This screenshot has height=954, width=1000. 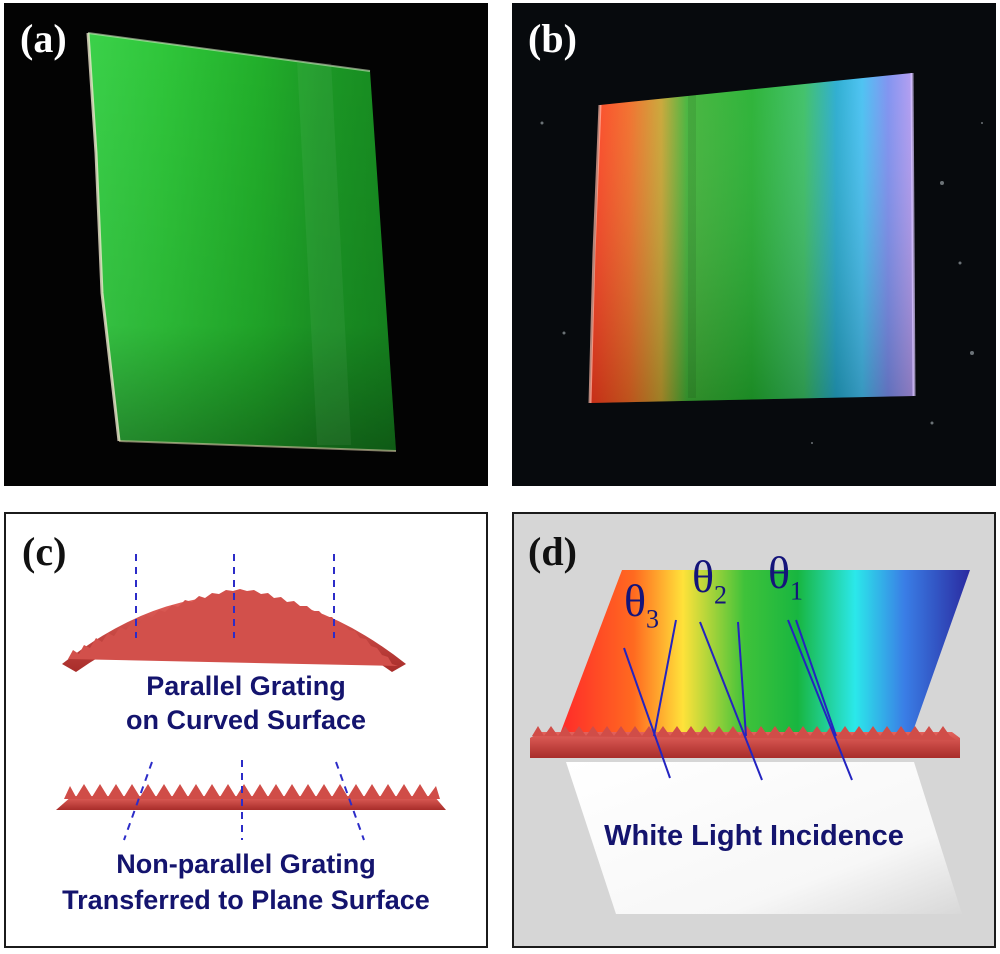 What do you see at coordinates (731, 701) in the screenshot?
I see `theta2-ray-b` at bounding box center [731, 701].